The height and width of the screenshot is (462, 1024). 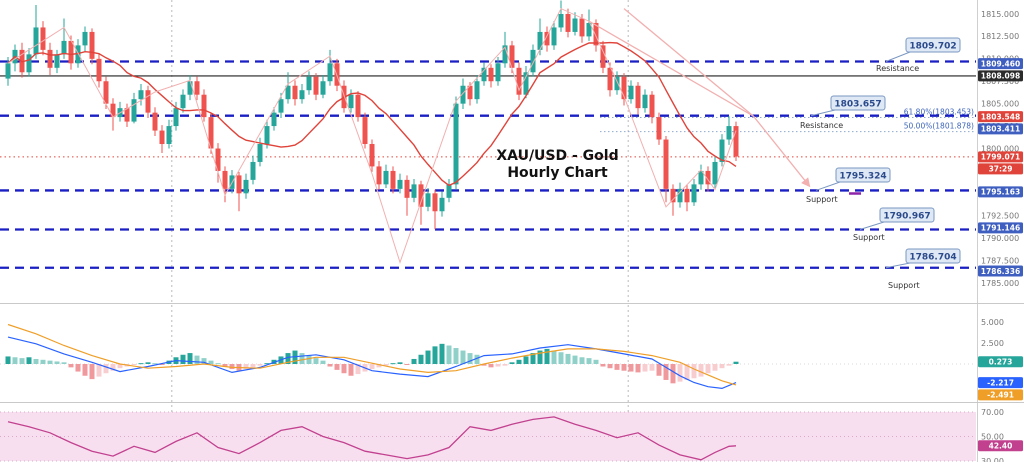 I want to click on axis-tick-label: 5.000, so click(x=992, y=322).